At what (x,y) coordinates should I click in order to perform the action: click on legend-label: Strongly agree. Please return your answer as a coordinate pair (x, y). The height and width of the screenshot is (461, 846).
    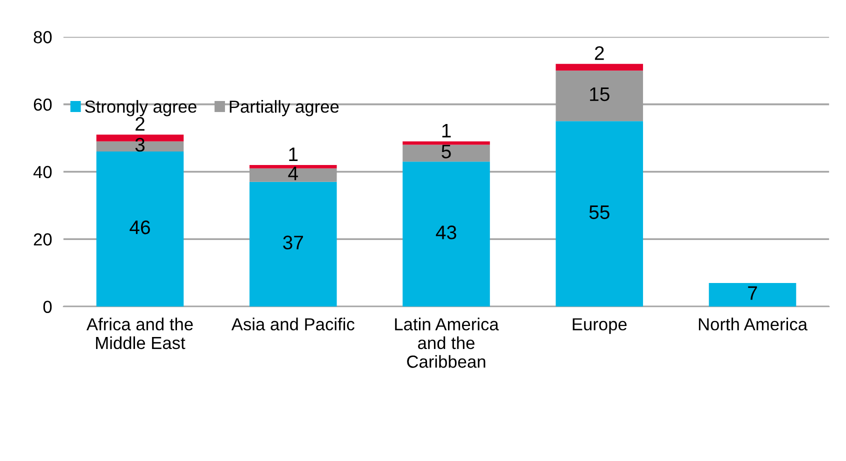
    Looking at the image, I should click on (140, 108).